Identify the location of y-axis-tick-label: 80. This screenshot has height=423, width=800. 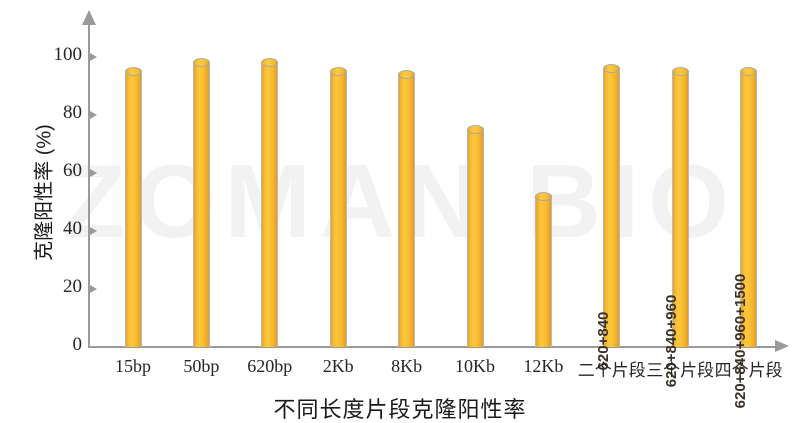
(72, 112).